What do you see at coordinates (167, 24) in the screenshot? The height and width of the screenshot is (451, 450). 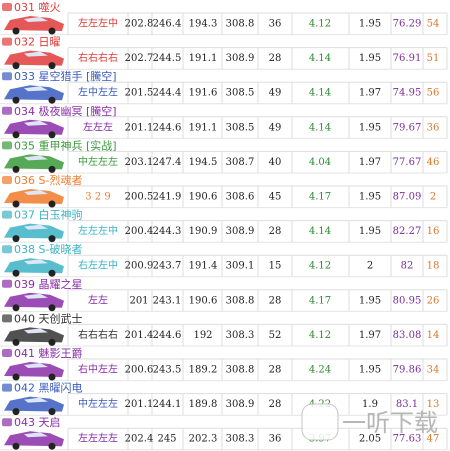 I see `stat-value: 246.4` at bounding box center [167, 24].